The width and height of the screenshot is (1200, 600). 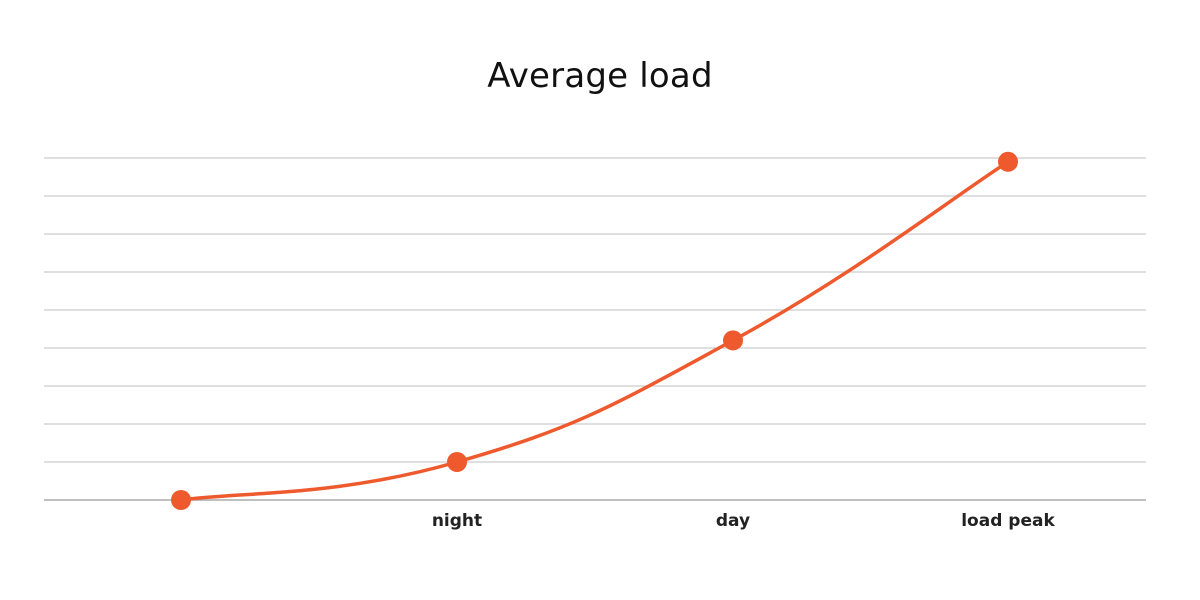 I want to click on x-tick-label: day, so click(x=733, y=521).